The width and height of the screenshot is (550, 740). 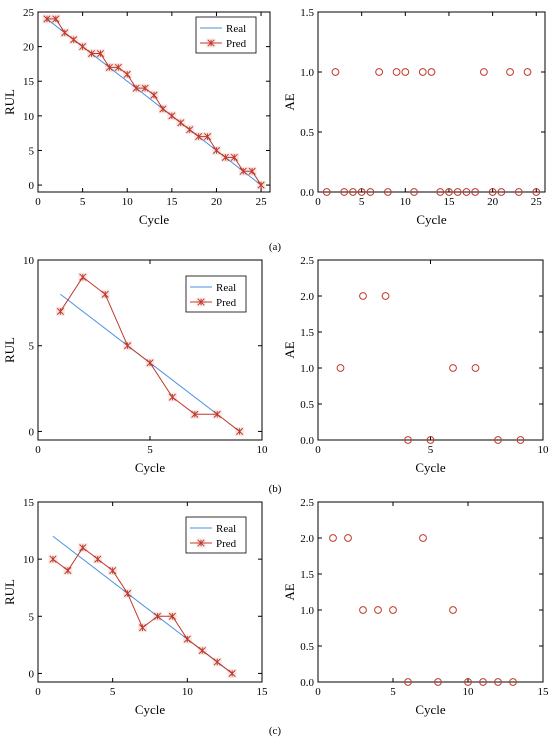 I want to click on chart-2-scatter-ae: 0 5 10 15 20 25 0.0 0.5 1.0 1.5 Cycle AE, so click(x=414, y=117).